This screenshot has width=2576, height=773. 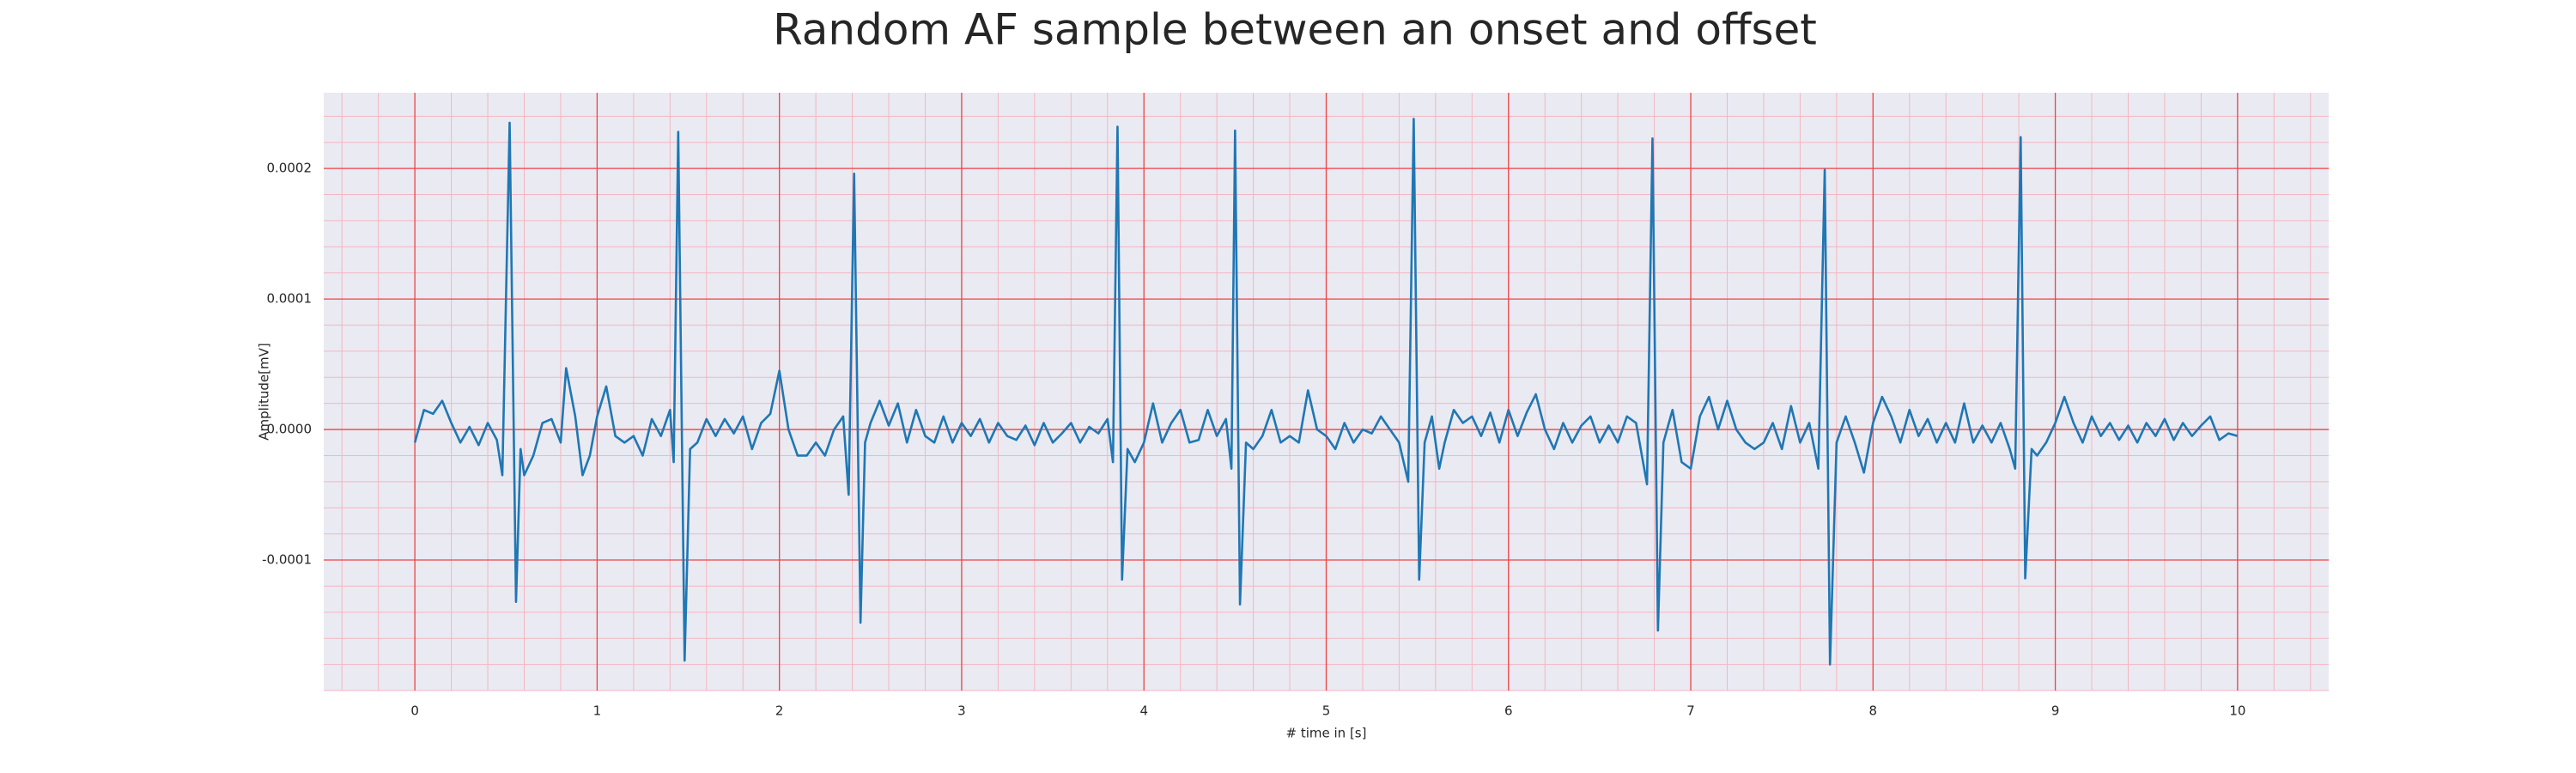 What do you see at coordinates (290, 429) in the screenshot?
I see `y-tick-label: 0.0000` at bounding box center [290, 429].